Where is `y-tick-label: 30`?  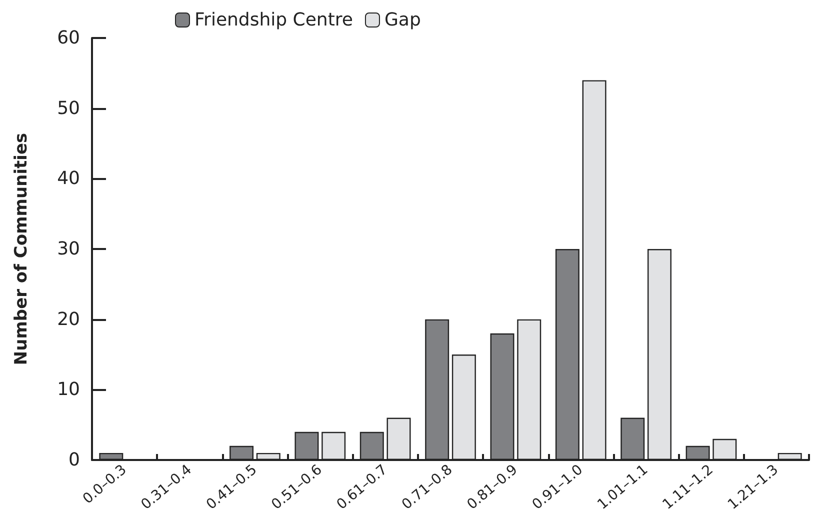 y-tick-label: 30 is located at coordinates (68, 249).